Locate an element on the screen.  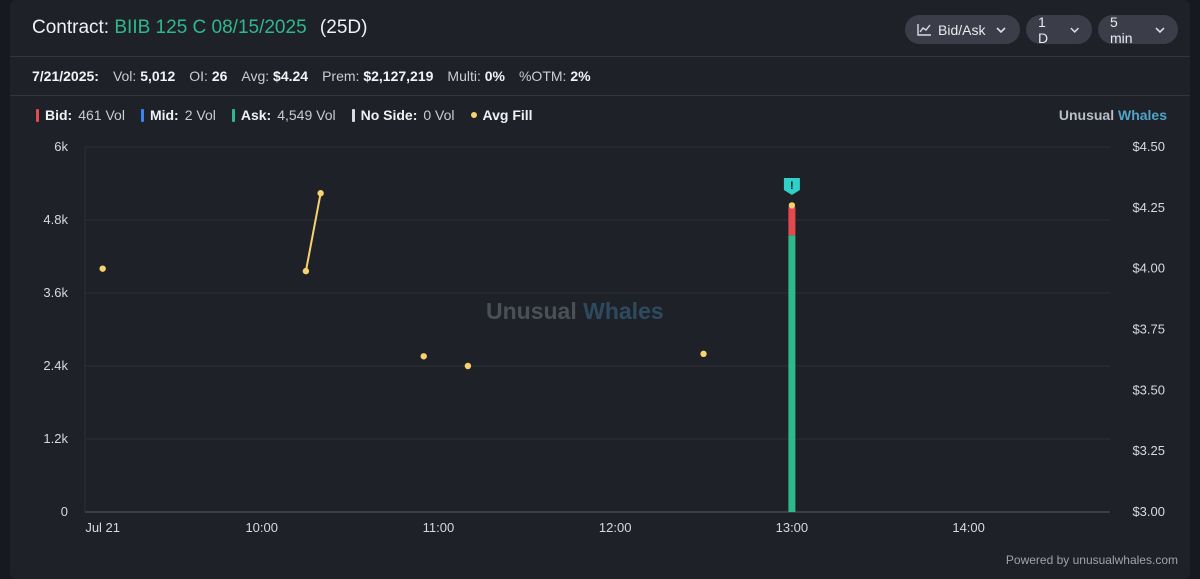
y-left-tick-label: 6k is located at coordinates (61, 146).